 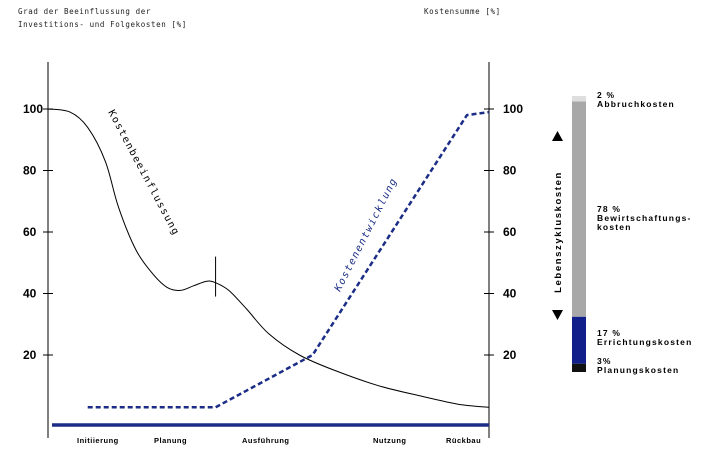 What do you see at coordinates (170, 440) in the screenshot?
I see `phase-label-planung: Planung` at bounding box center [170, 440].